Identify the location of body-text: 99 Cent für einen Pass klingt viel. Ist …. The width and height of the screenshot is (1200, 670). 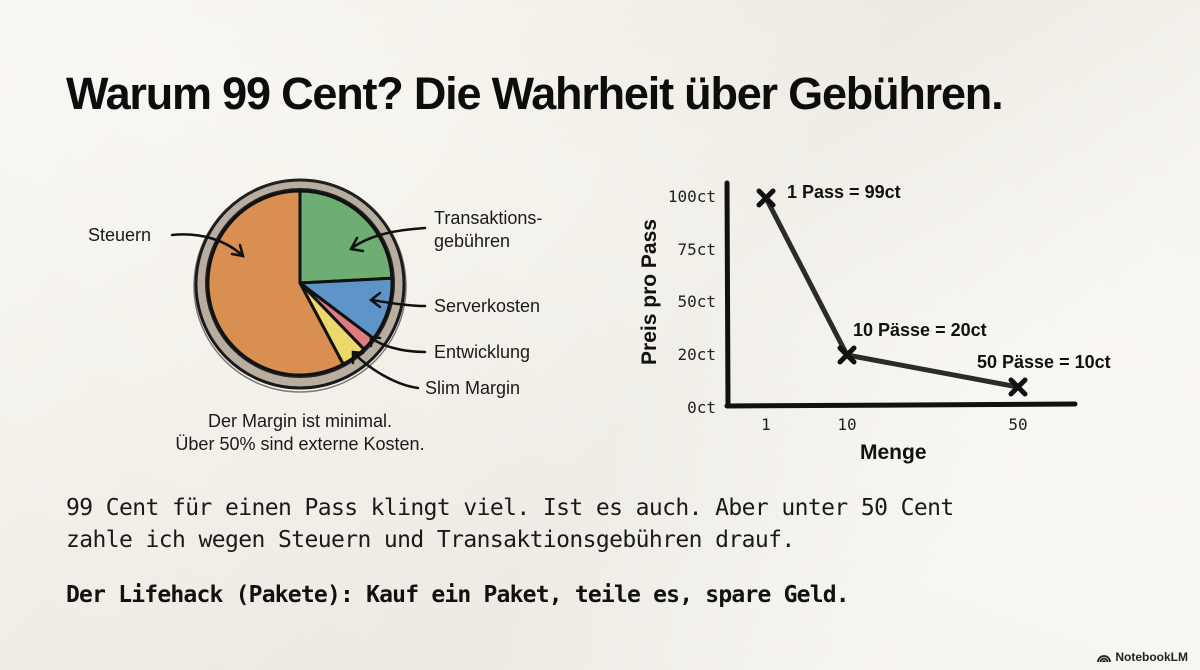
(606, 524).